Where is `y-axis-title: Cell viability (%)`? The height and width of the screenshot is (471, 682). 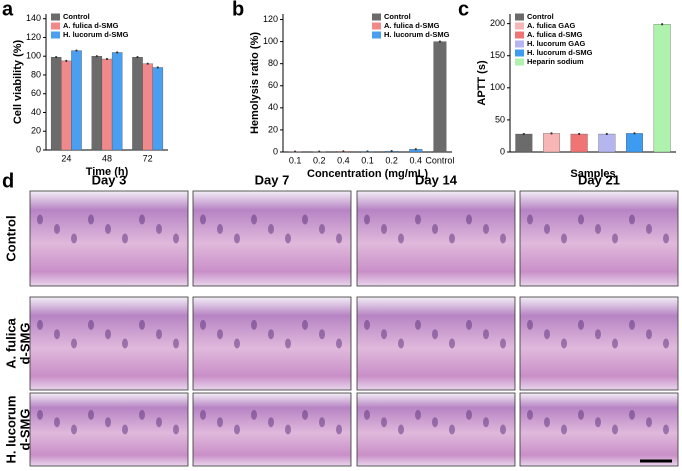
y-axis-title: Cell viability (%) is located at coordinates (18, 81).